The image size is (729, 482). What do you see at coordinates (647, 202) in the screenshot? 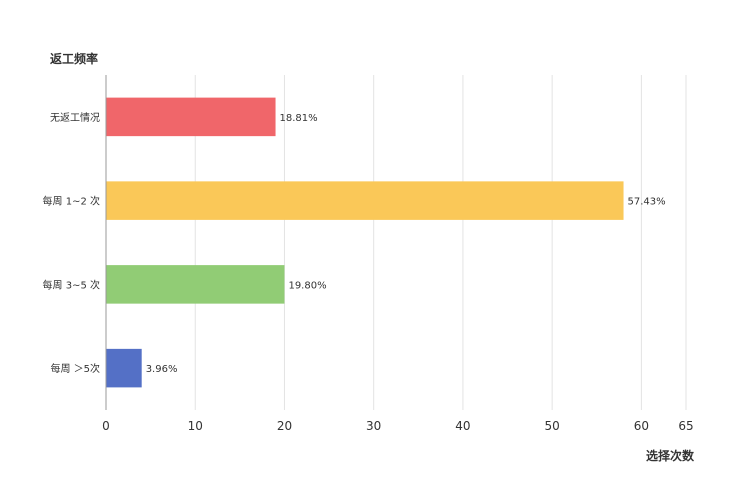
I see `data-label-2: 57.43%` at bounding box center [647, 202].